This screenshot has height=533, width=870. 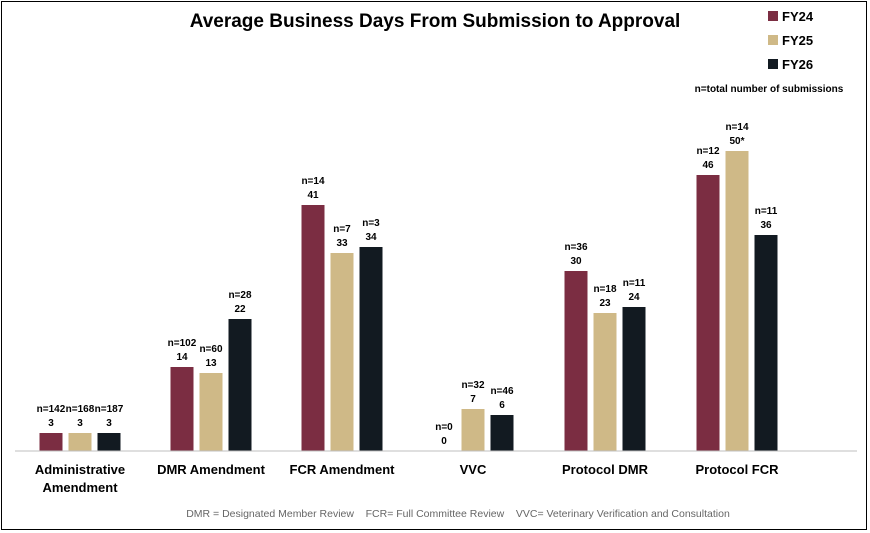 I want to click on category-label-4: Protocol DMR, so click(x=605, y=469).